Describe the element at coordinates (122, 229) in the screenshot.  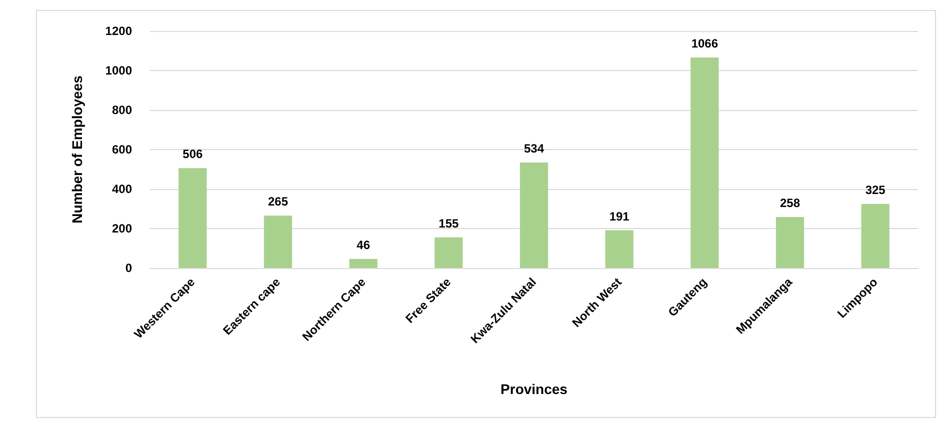
I see `y-tick-label: 200` at that location.